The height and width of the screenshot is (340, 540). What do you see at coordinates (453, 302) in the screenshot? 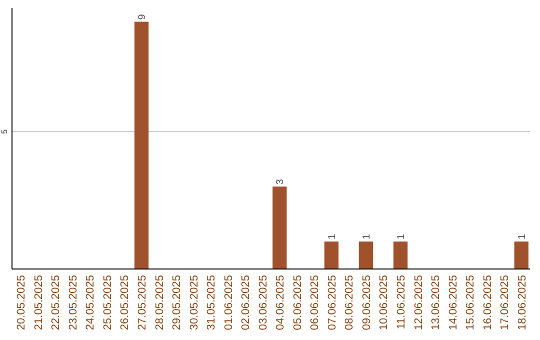
I see `x-tick-label: 14.06.2025` at bounding box center [453, 302].